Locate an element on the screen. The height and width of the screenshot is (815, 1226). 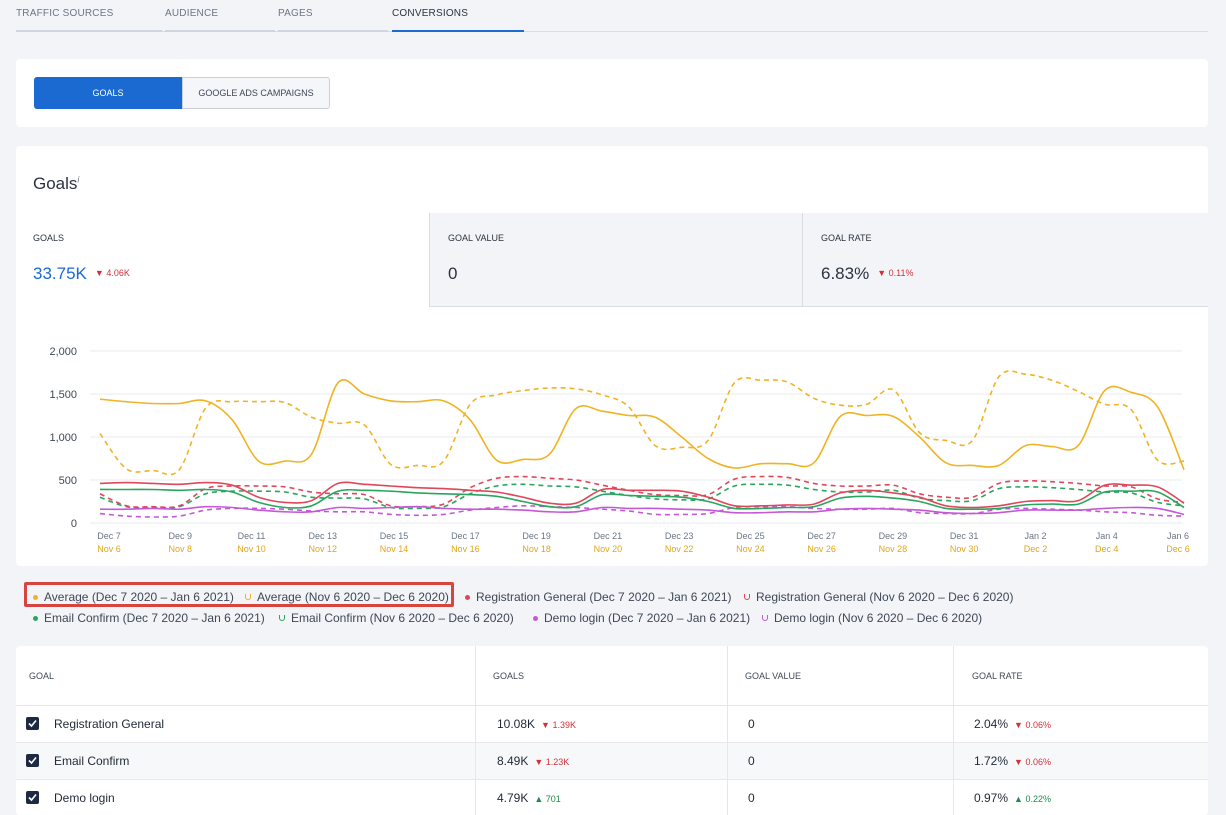
kpi-goals: GOALS 33.75K ▼ 4.06K is located at coordinates (222, 260).